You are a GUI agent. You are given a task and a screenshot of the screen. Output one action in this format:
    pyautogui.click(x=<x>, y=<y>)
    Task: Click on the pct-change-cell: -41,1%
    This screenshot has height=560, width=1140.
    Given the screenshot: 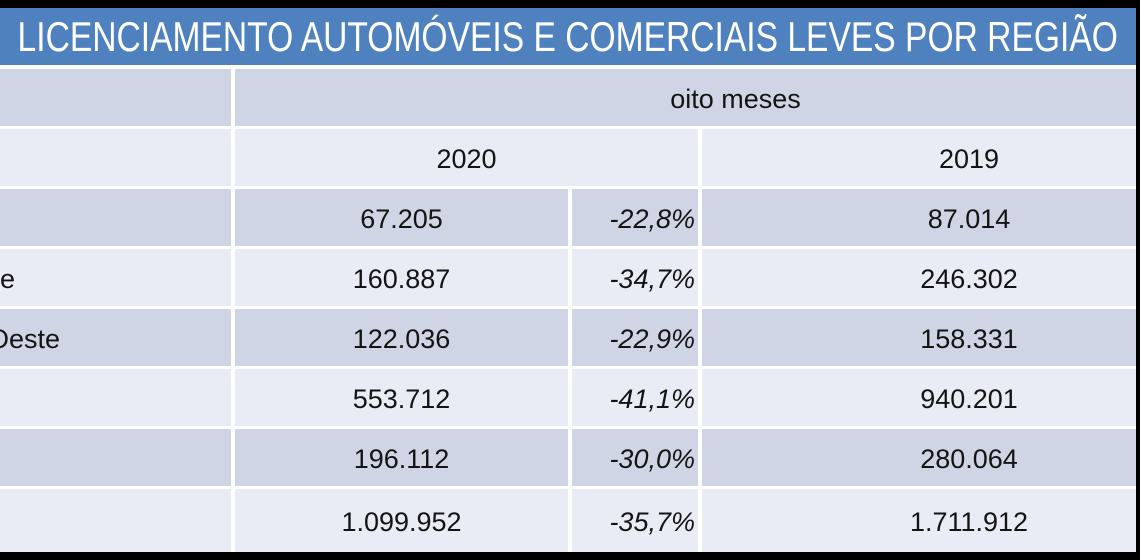 What is the action you would take?
    pyautogui.click(x=635, y=397)
    